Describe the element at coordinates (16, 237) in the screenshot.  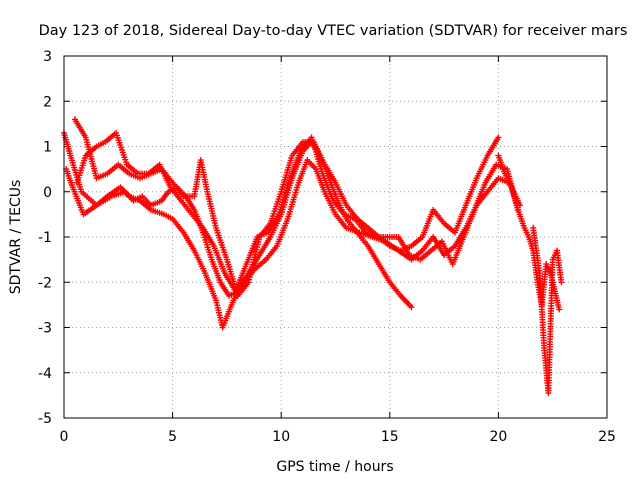
I see `y-axis-label: SDTVAR / TECUs` at that location.